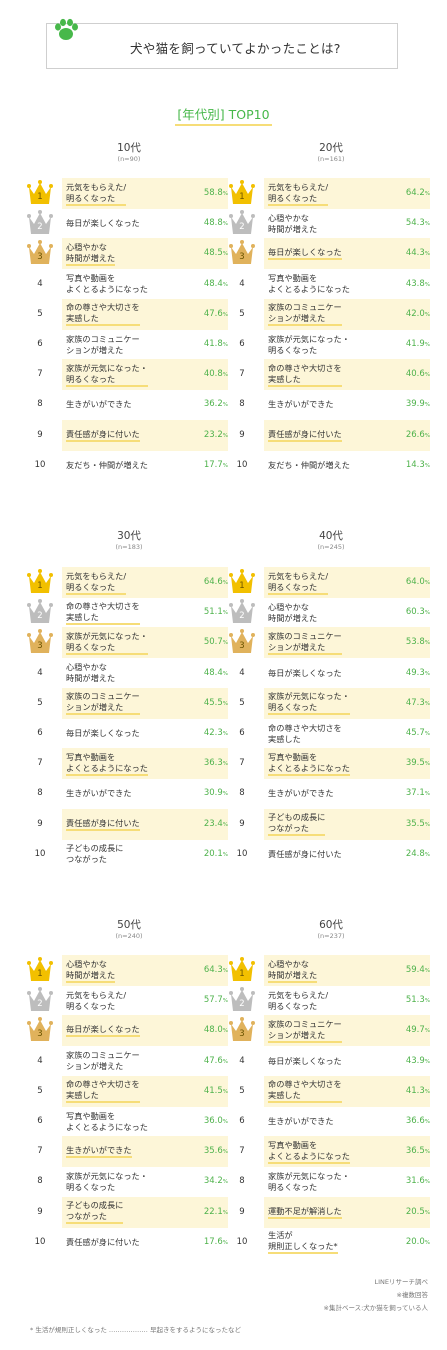 This screenshot has width=447, height=1350. Describe the element at coordinates (417, 793) in the screenshot. I see `item-value: 37.1%` at that location.